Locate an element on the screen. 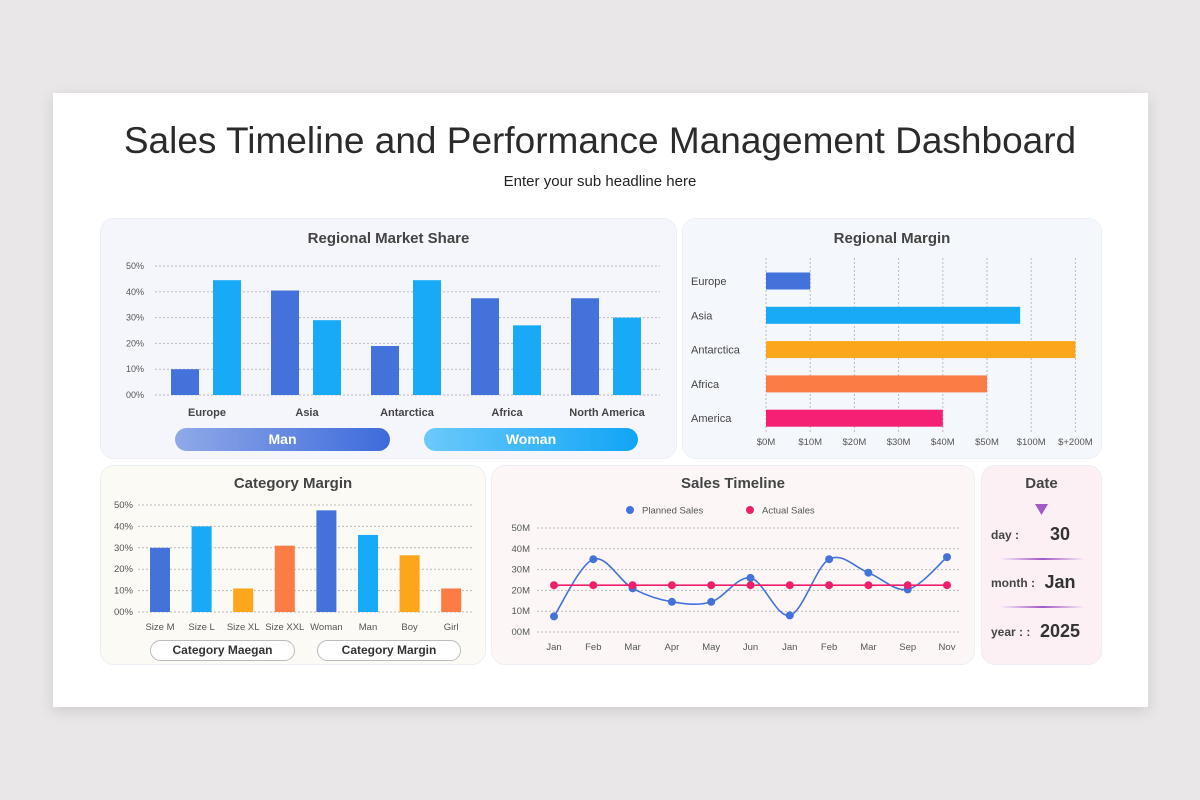  regional-margin-panel: Regional Margin is located at coordinates (892, 338).